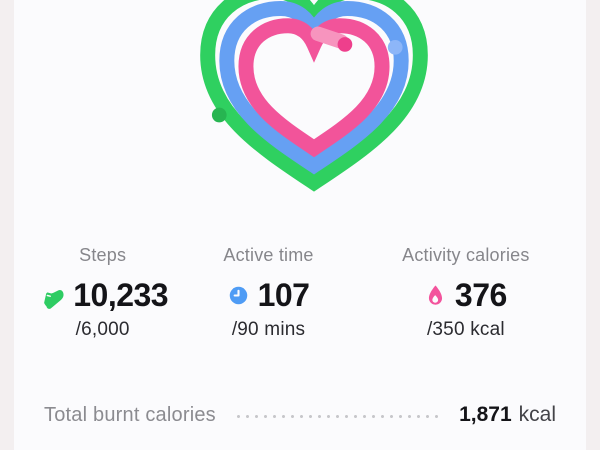 Image resolution: width=600 pixels, height=450 pixels. I want to click on steps-ring-cap, so click(219, 115).